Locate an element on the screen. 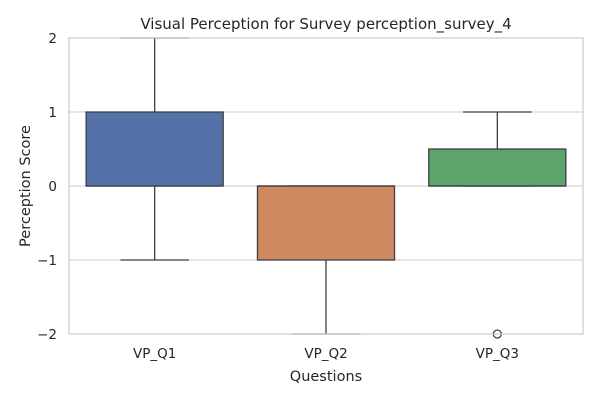 Image resolution: width=600 pixels, height=405 pixels. y-axis-label: Perception Score is located at coordinates (26, 186).